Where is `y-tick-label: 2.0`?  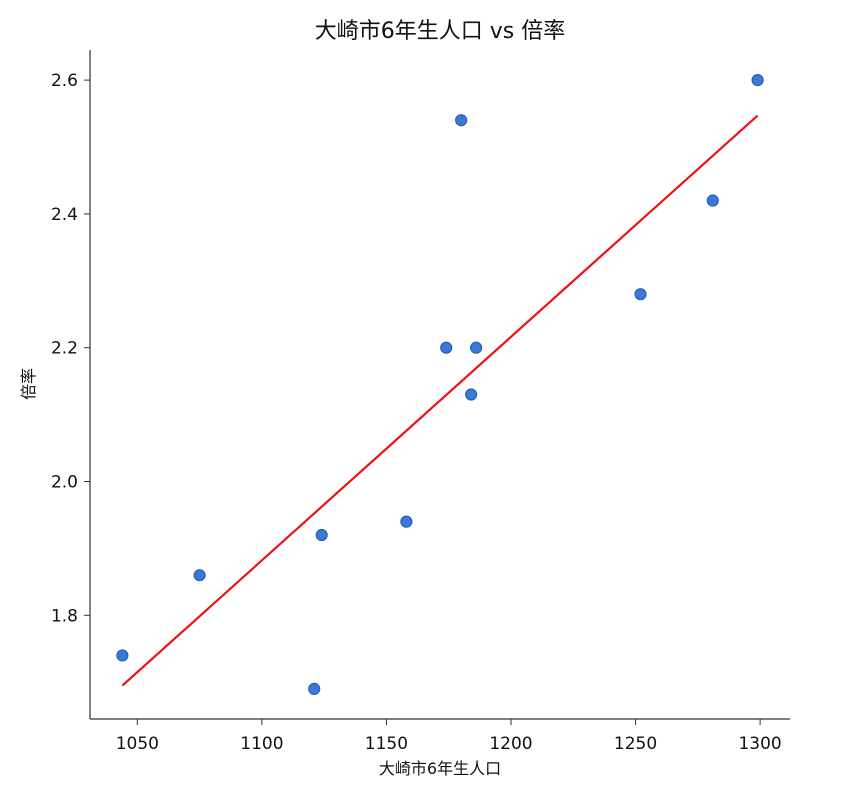 y-tick-label: 2.0 is located at coordinates (64, 483).